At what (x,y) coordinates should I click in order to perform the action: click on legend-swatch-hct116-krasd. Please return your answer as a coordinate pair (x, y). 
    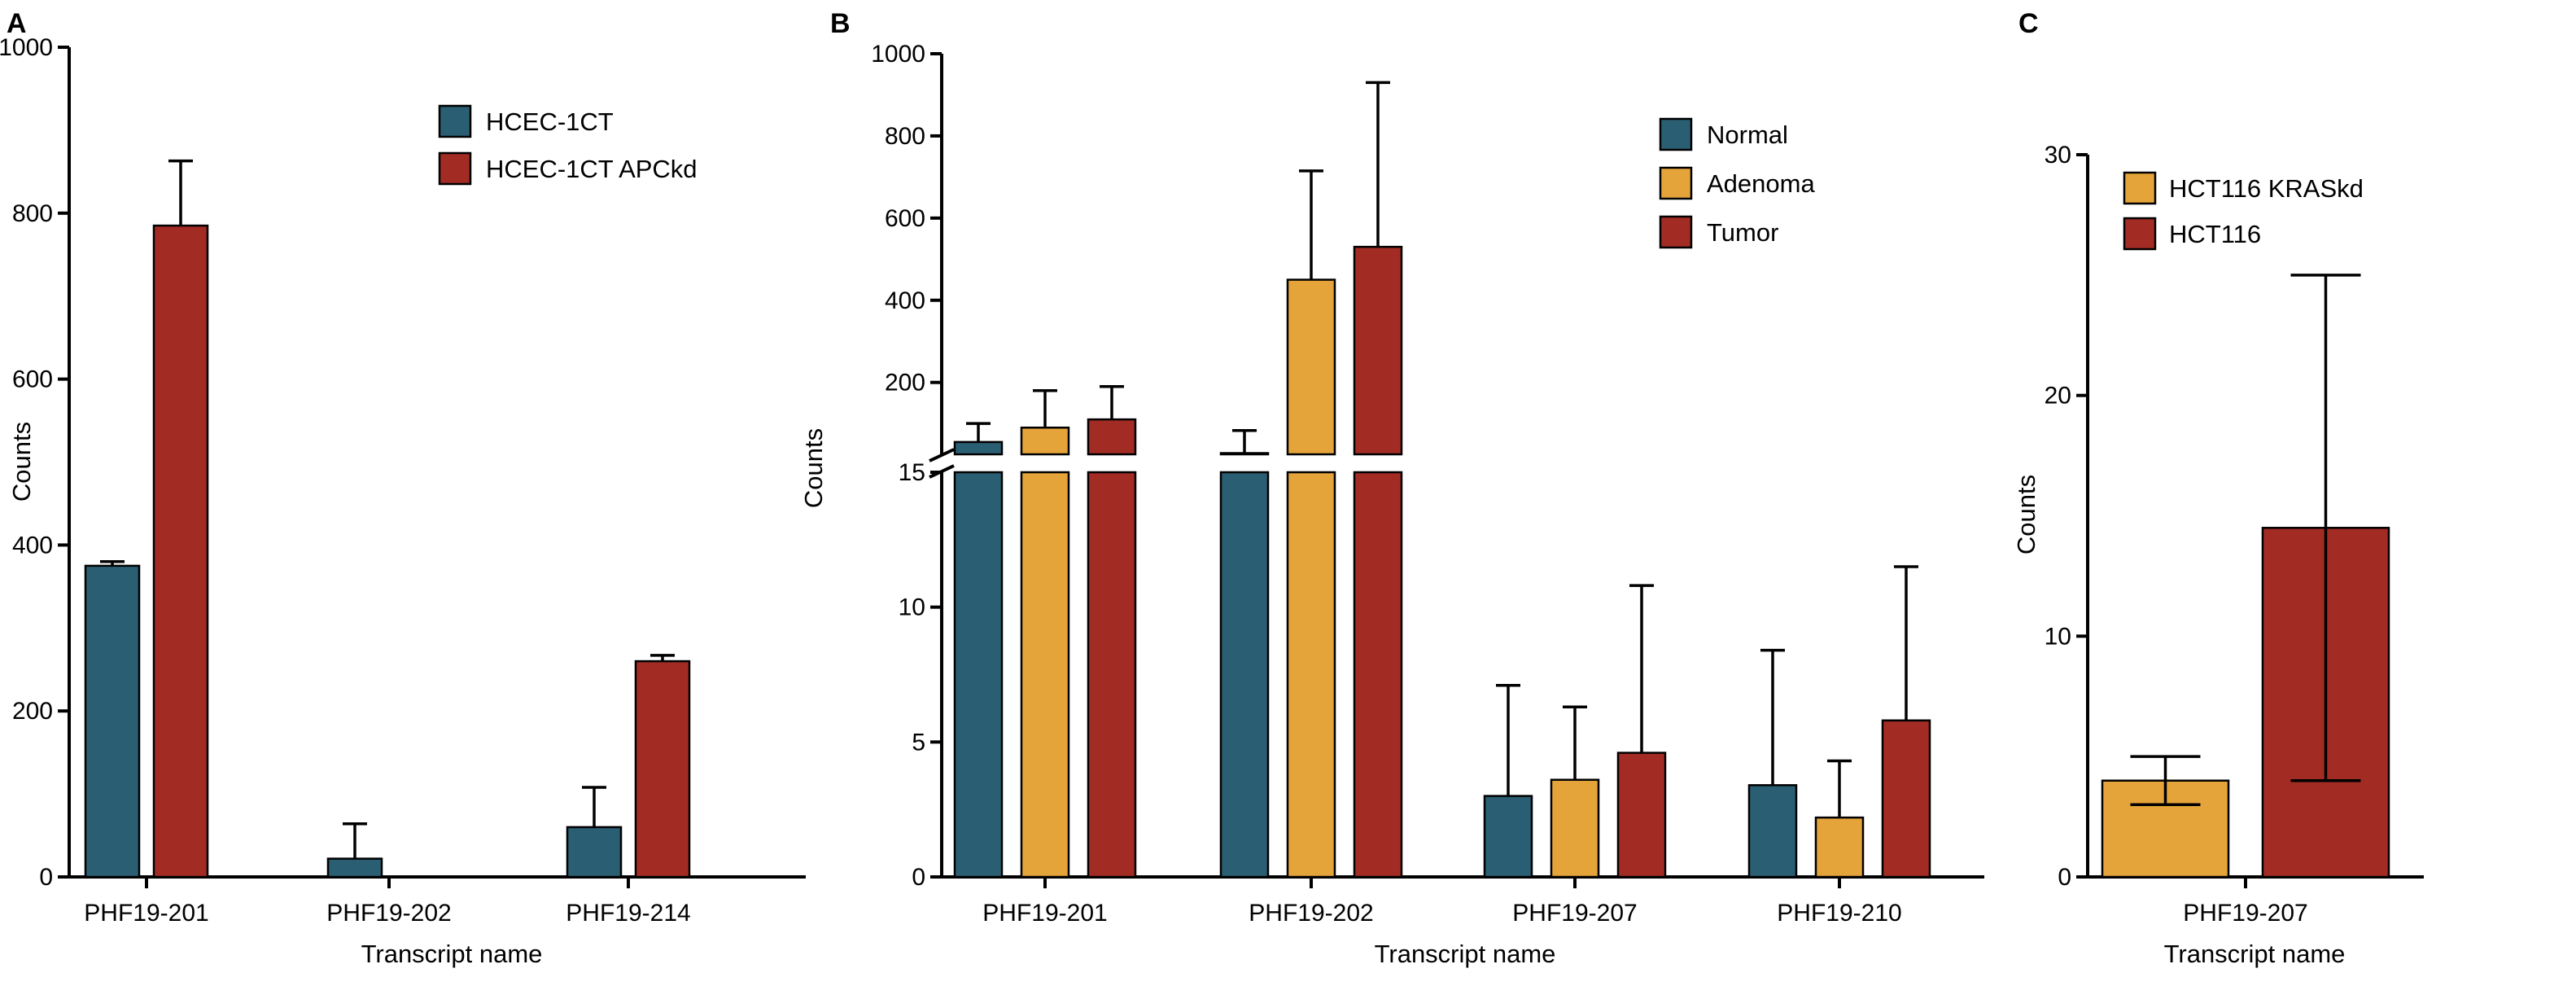
    Looking at the image, I should click on (2140, 188).